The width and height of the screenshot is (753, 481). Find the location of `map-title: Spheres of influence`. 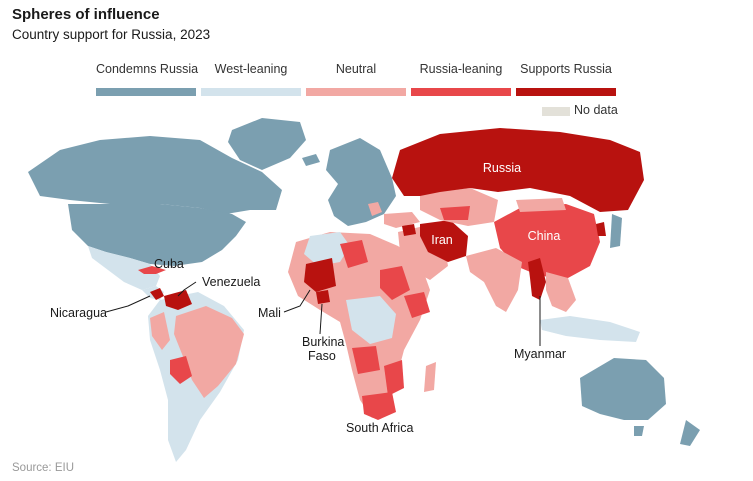

map-title: Spheres of influence is located at coordinates (86, 14).